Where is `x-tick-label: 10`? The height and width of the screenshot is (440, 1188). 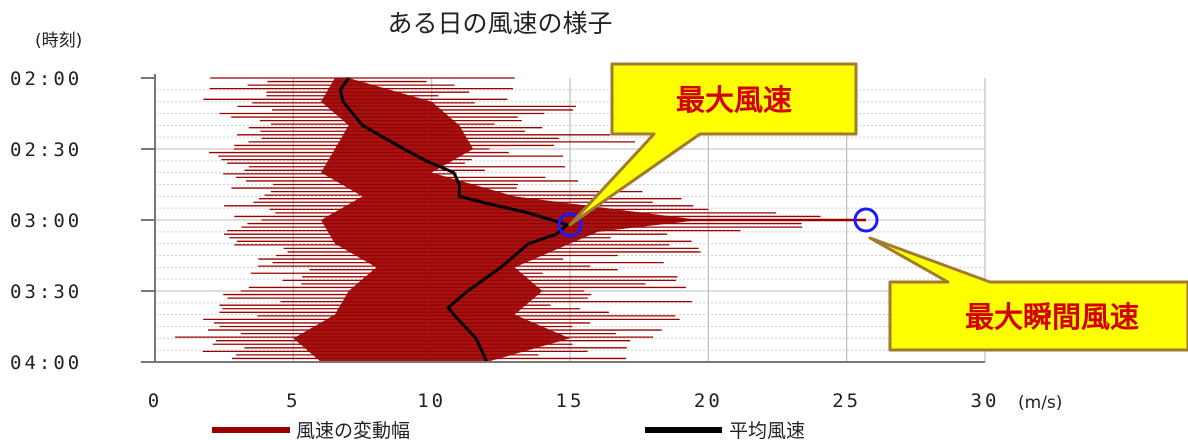
x-tick-label: 10 is located at coordinates (431, 401).